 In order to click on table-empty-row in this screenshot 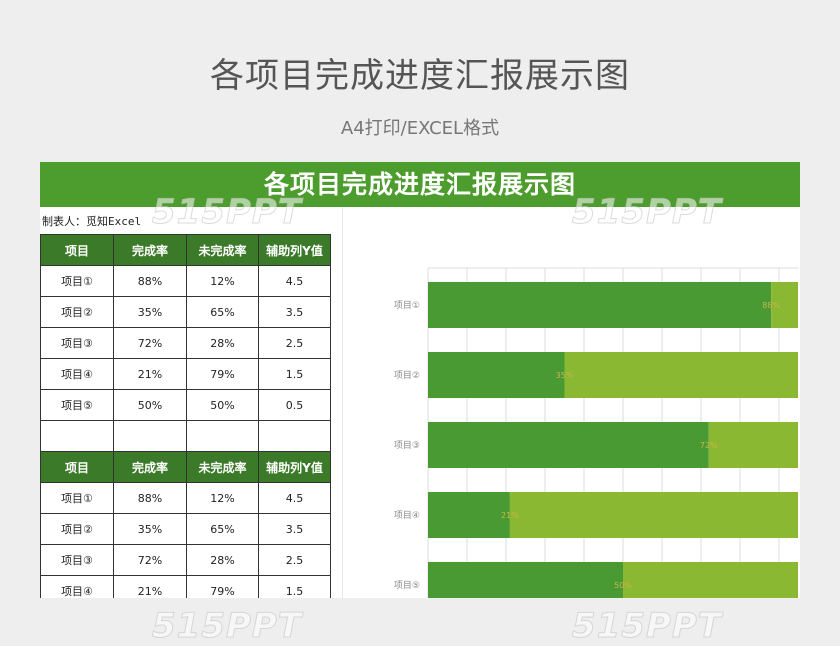, I will do `click(185, 436)`.